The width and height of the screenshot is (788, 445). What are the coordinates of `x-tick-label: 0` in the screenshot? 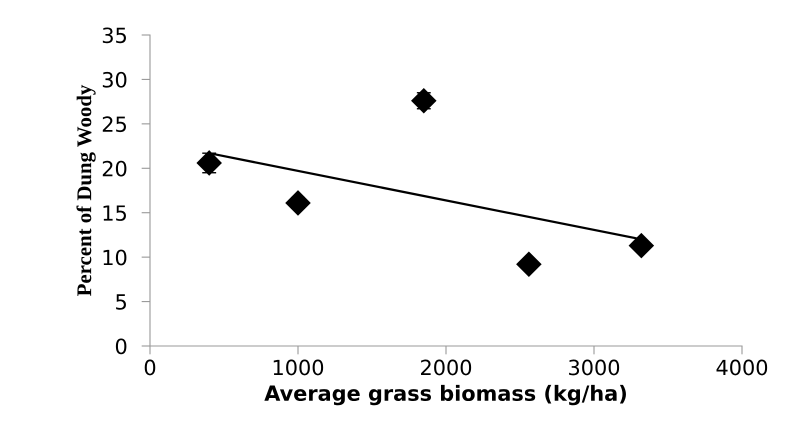 It's located at (150, 368).